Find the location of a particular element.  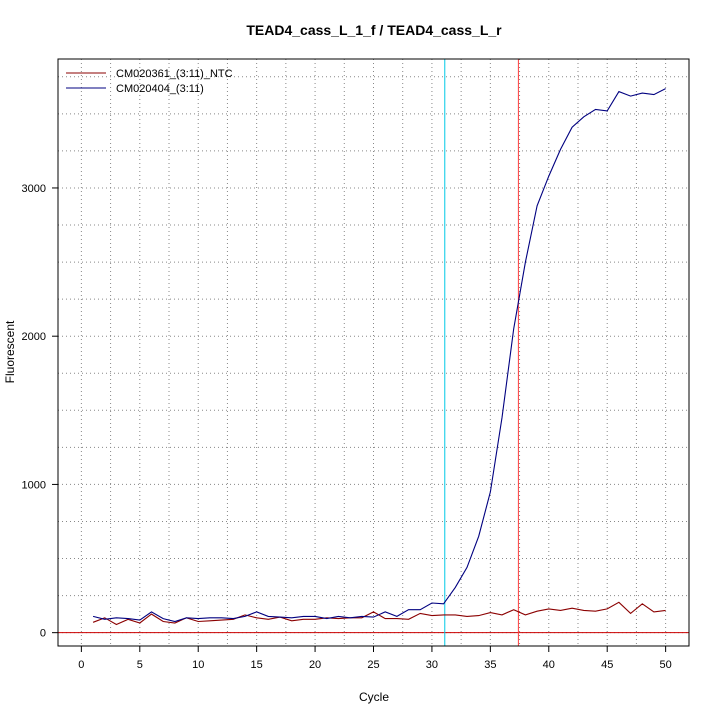

x-tick-label: 15 is located at coordinates (257, 665).